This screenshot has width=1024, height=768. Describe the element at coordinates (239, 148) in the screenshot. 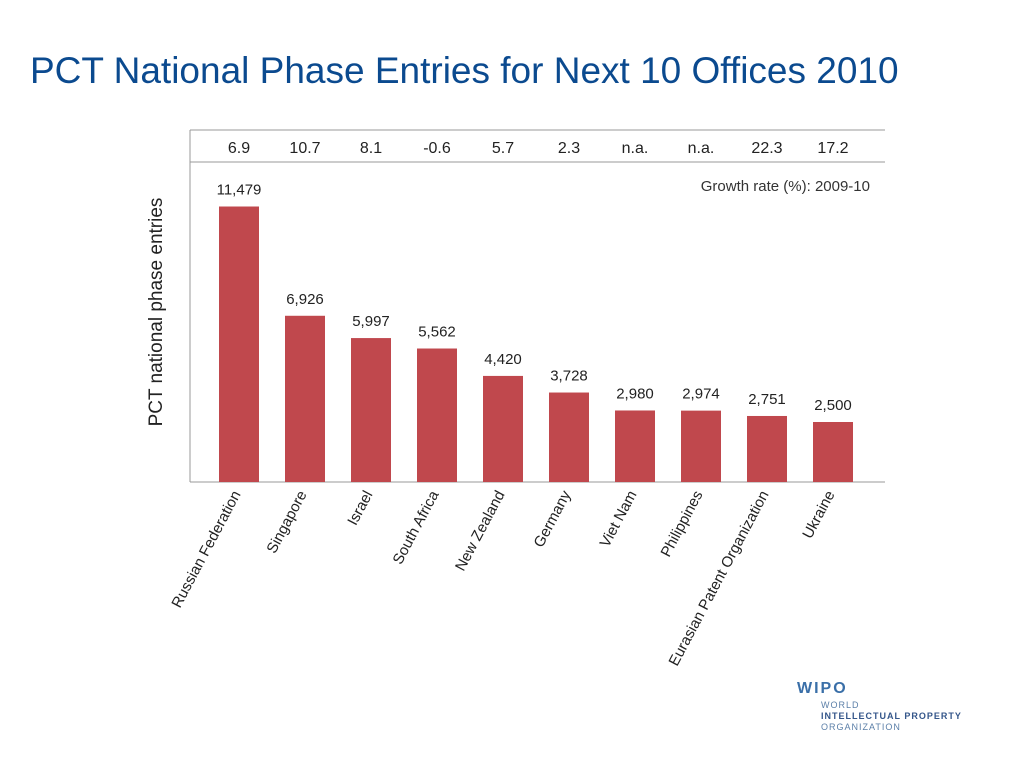

I see `growth-rate-value: 6.9` at that location.